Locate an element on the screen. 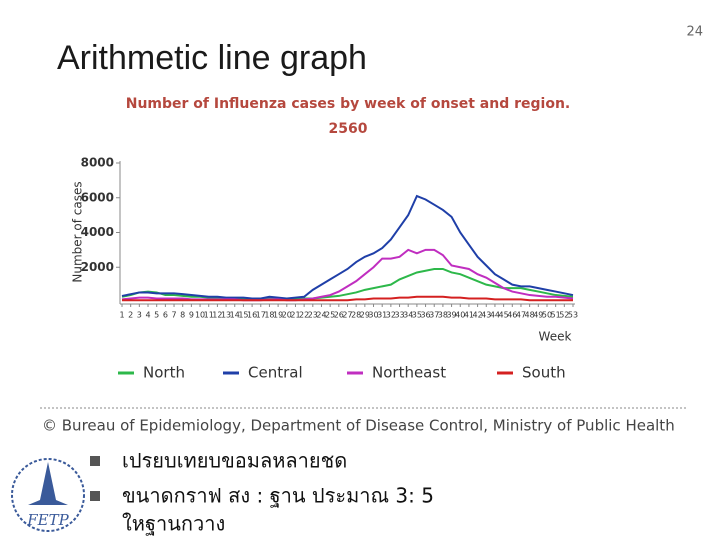 The height and width of the screenshot is (540, 720). x-tick-label: 50 is located at coordinates (547, 315).